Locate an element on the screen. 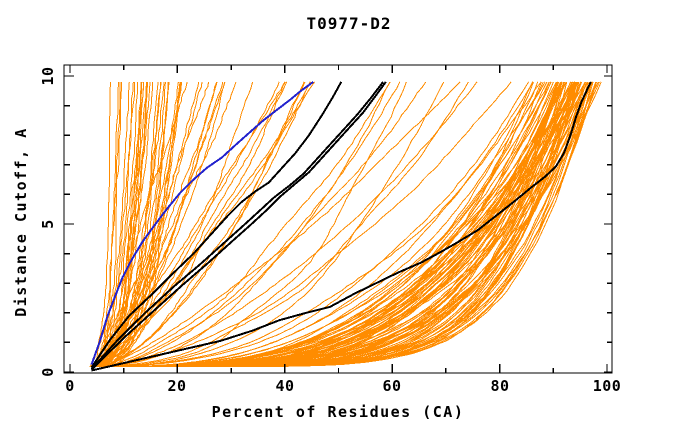  x-tick-label-20: 20 is located at coordinates (176, 386).